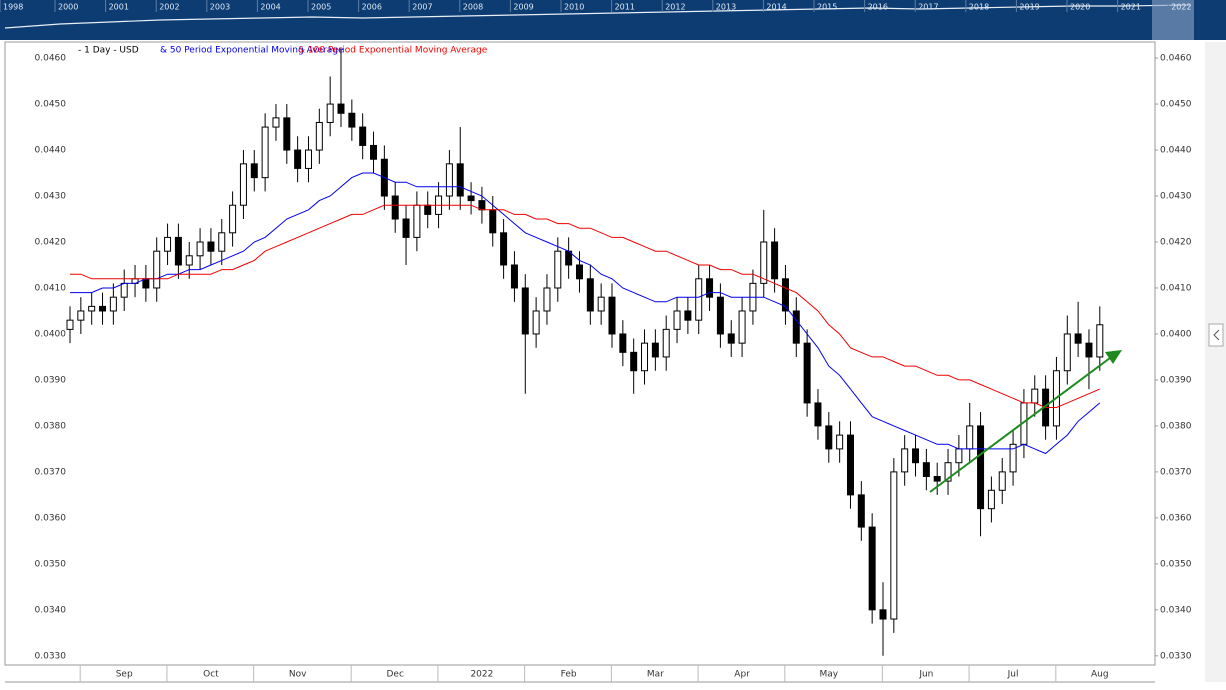 This screenshot has width=1226, height=690. What do you see at coordinates (569, 675) in the screenshot?
I see `x-tick-label: Feb` at bounding box center [569, 675].